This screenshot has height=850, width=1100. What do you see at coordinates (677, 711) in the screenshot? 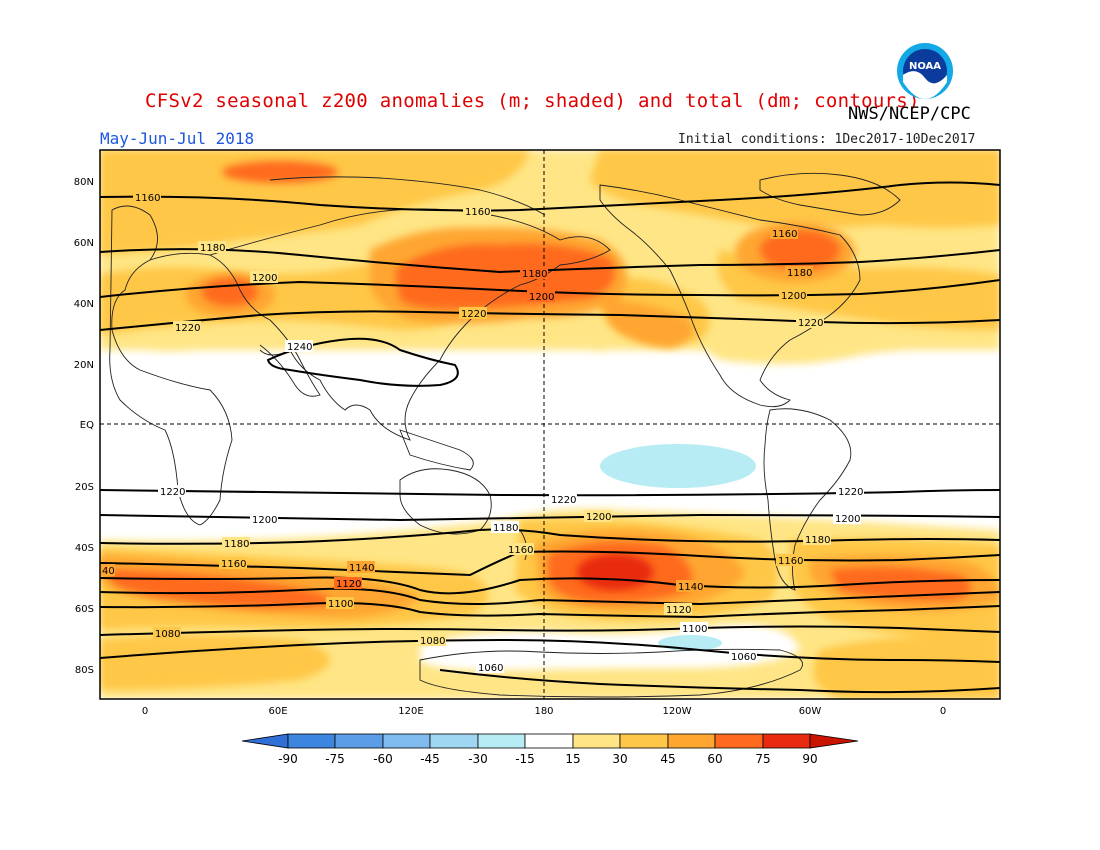
I see `lon-label: 120W` at bounding box center [677, 711].